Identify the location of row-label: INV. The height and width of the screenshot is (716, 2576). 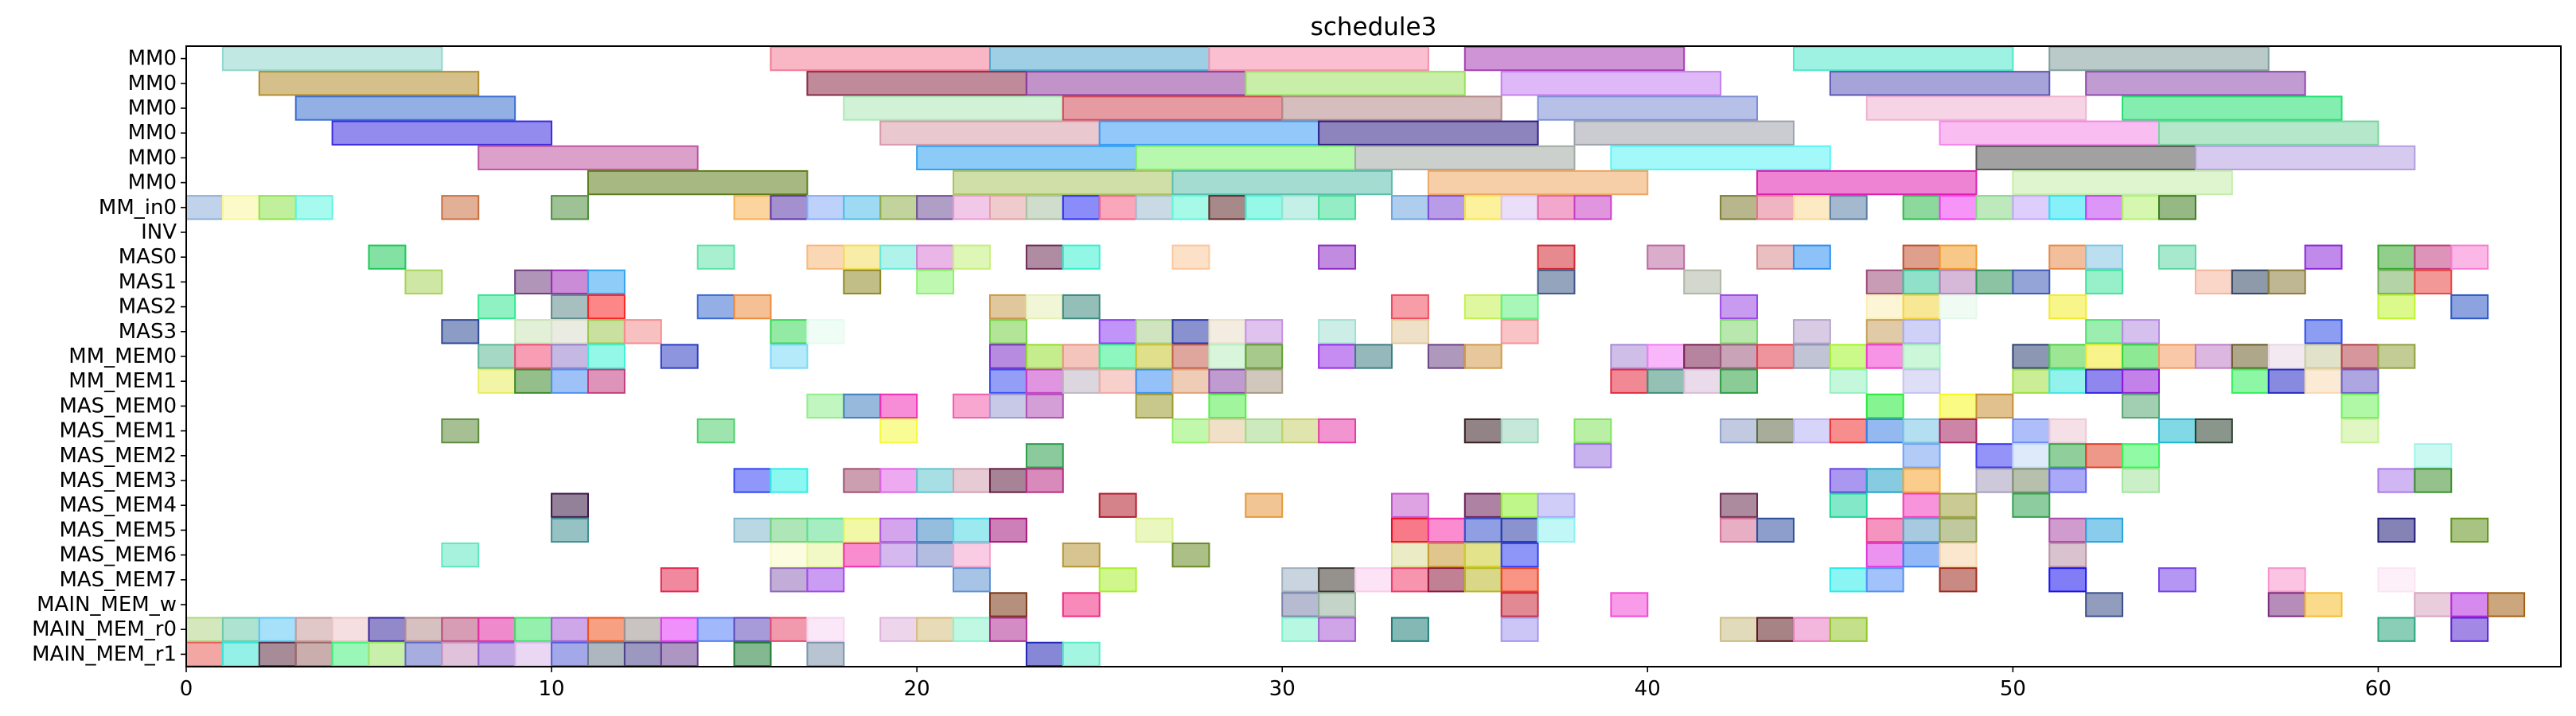
(159, 232).